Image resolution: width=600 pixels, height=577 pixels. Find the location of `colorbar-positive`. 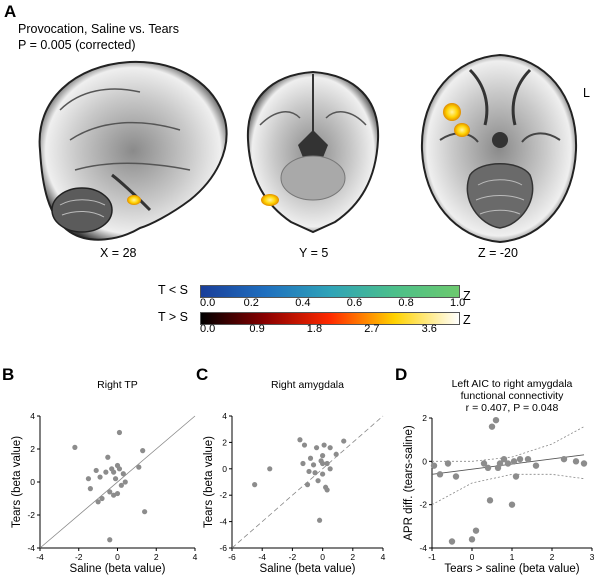

colorbar-positive is located at coordinates (330, 318).